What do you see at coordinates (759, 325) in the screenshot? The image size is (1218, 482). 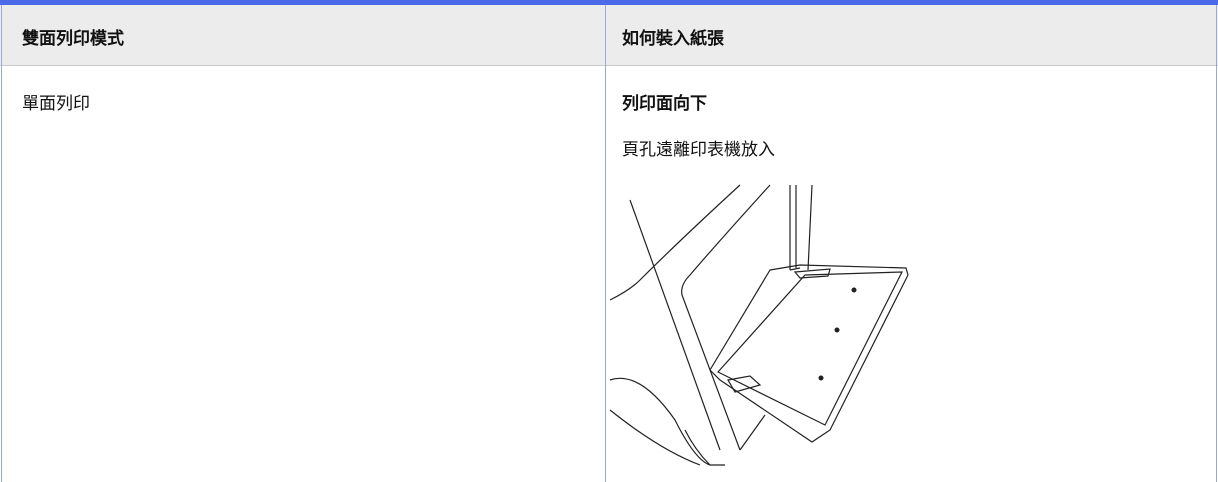 I see `tray-illustration` at bounding box center [759, 325].